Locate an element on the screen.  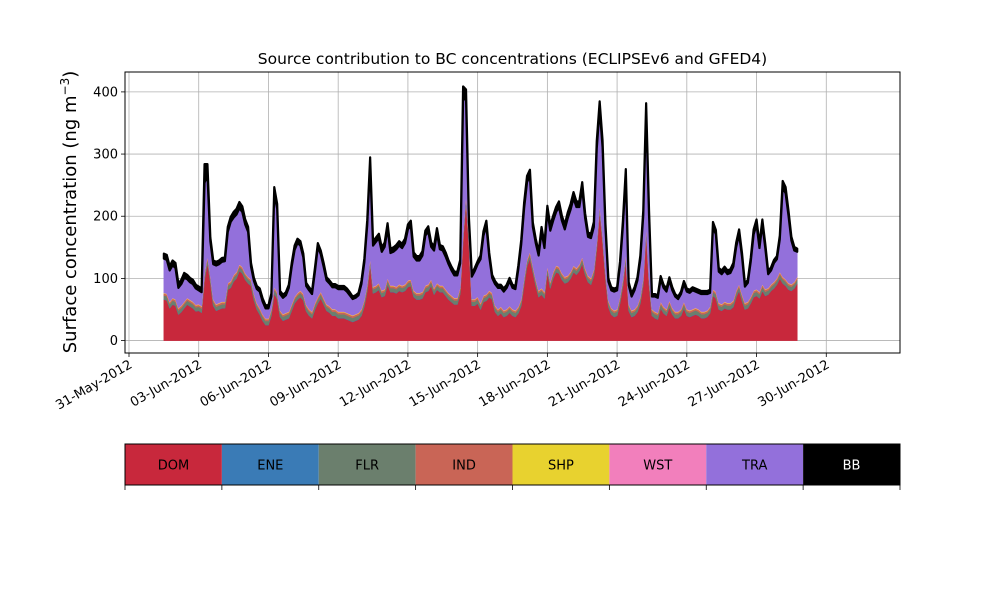
legend-label-wst: WST is located at coordinates (657, 466).